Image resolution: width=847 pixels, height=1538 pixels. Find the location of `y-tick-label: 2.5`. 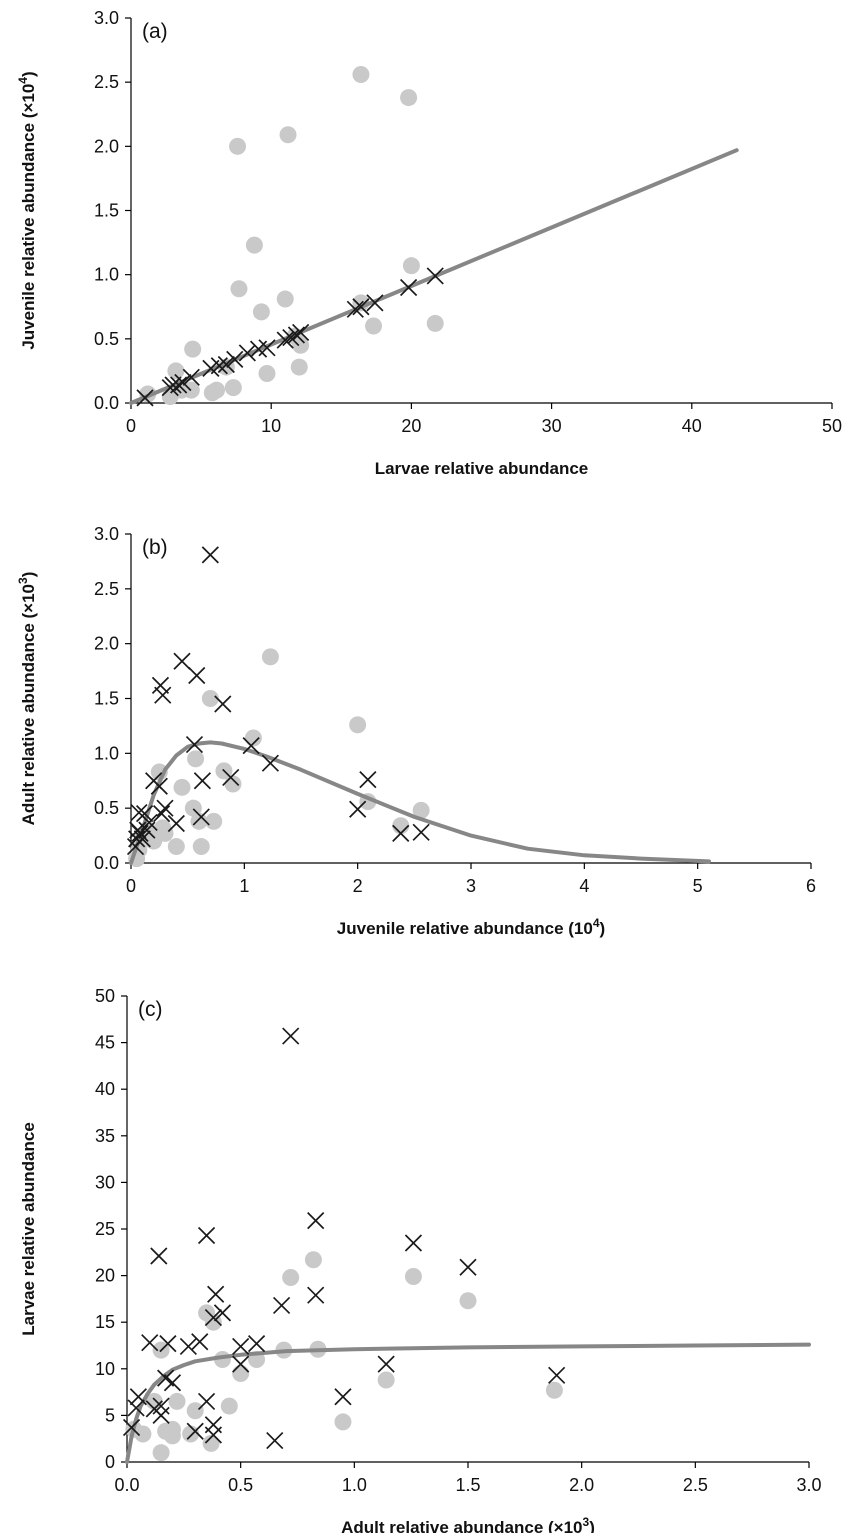

y-tick-label: 2.5 is located at coordinates (106, 589).